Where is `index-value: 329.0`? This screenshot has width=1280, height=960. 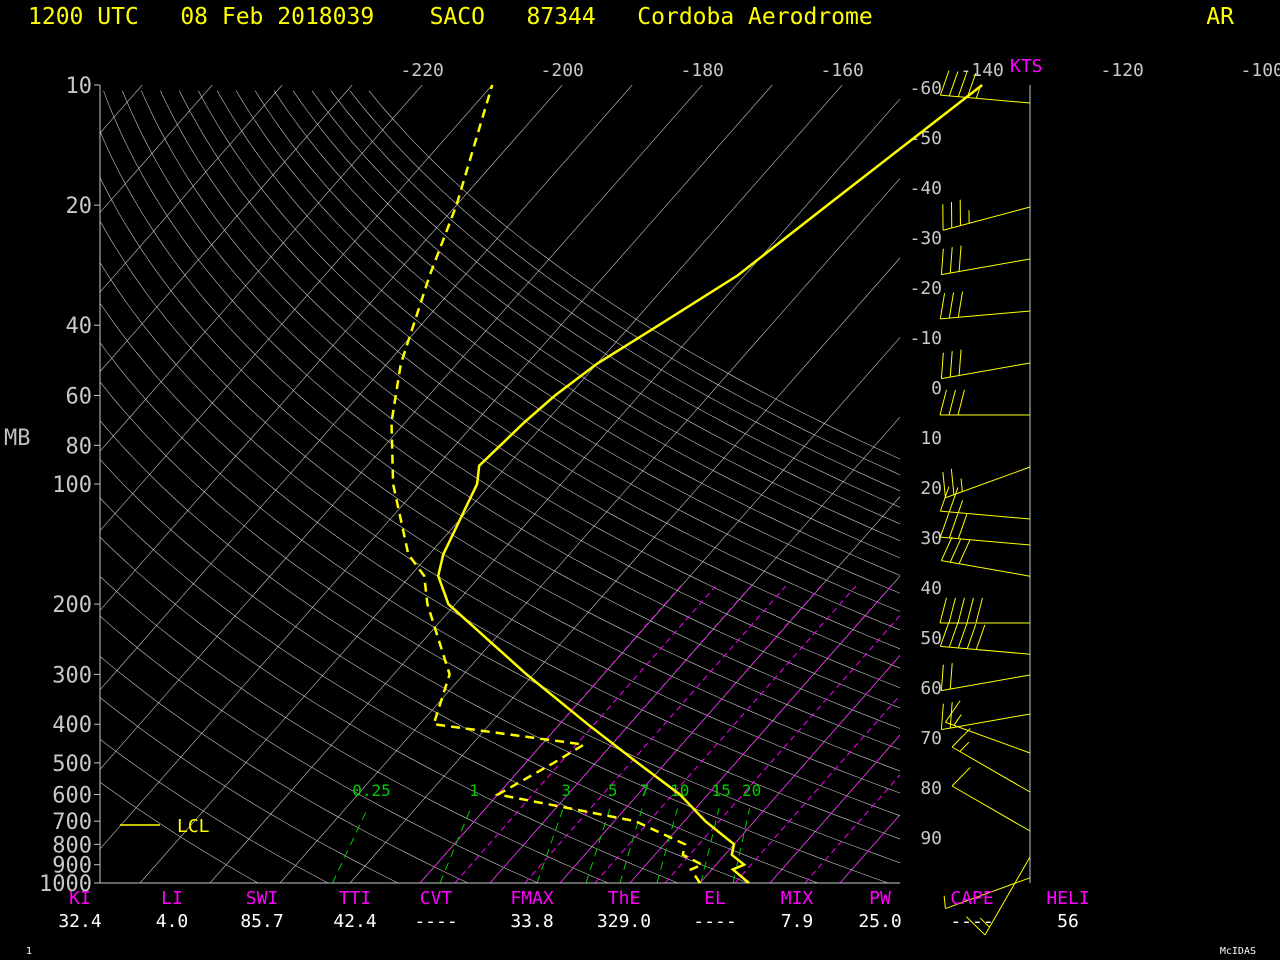
index-value: 329.0 is located at coordinates (624, 921).